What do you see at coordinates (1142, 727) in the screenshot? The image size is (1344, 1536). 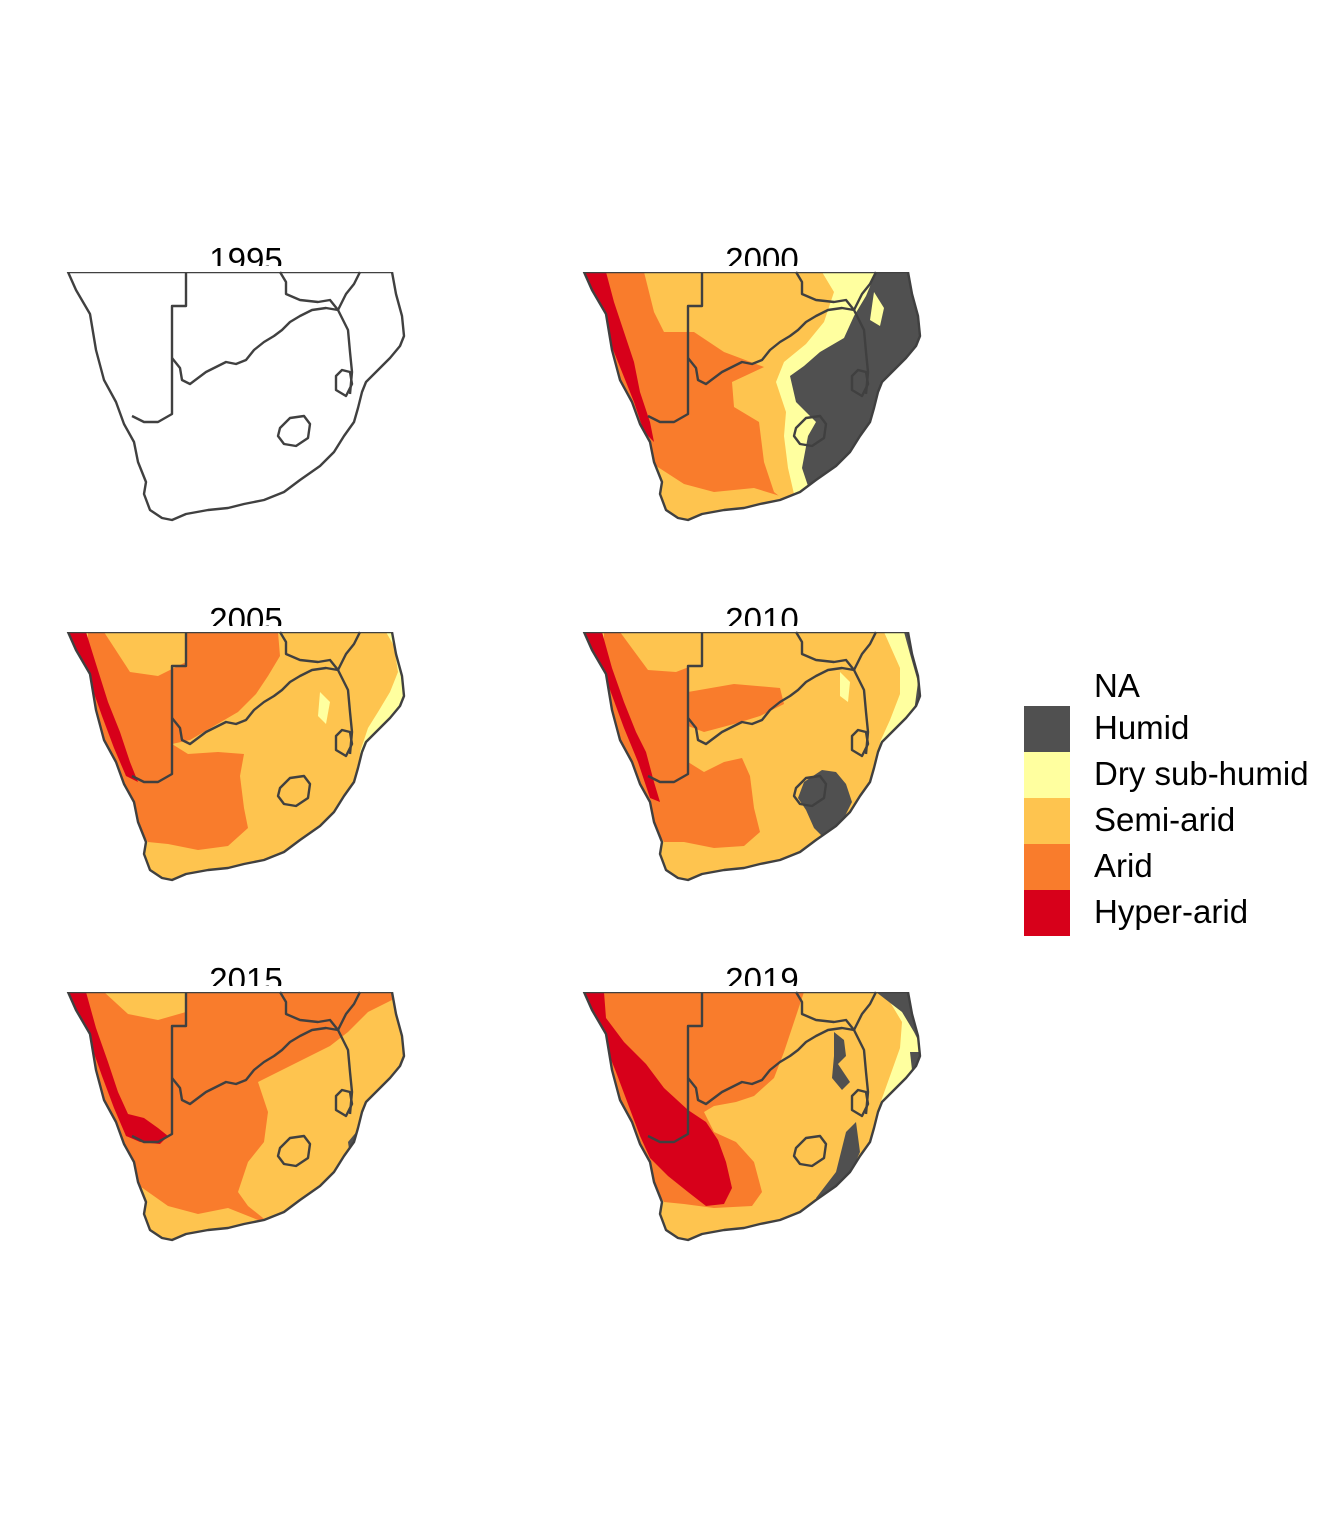 I see `legend-label: Humid` at bounding box center [1142, 727].